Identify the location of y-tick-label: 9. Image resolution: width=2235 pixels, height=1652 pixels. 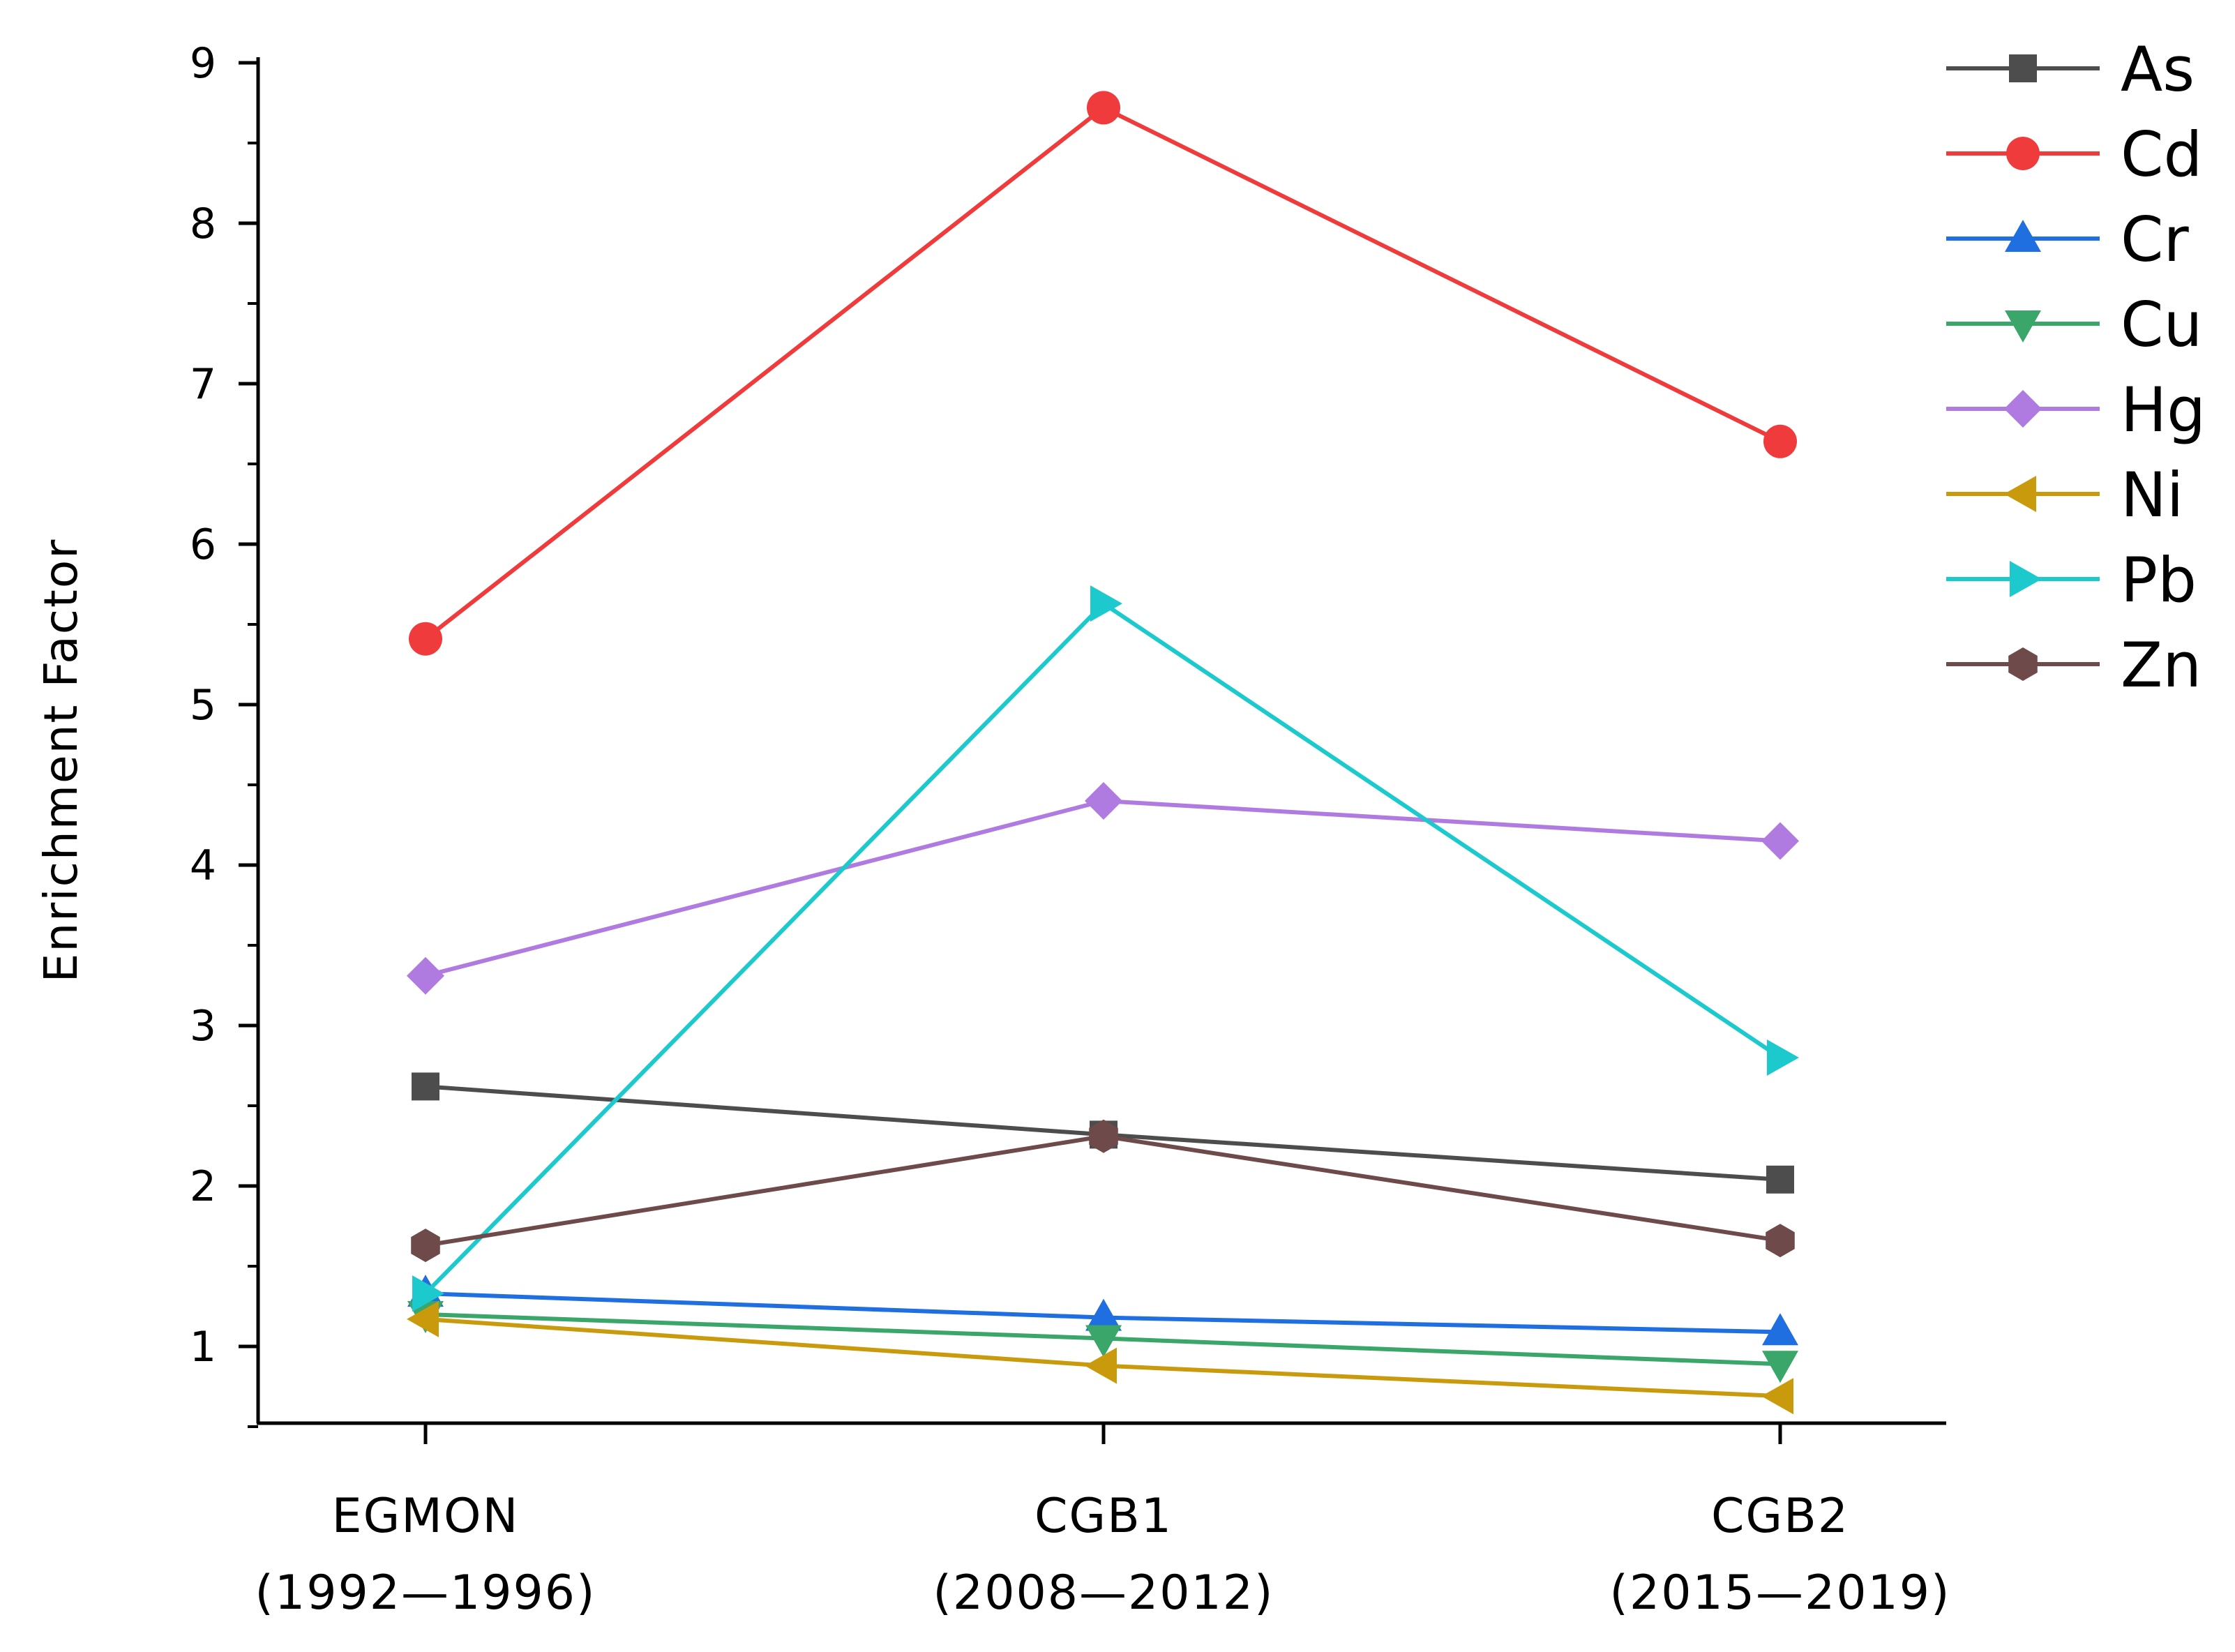
(203, 63).